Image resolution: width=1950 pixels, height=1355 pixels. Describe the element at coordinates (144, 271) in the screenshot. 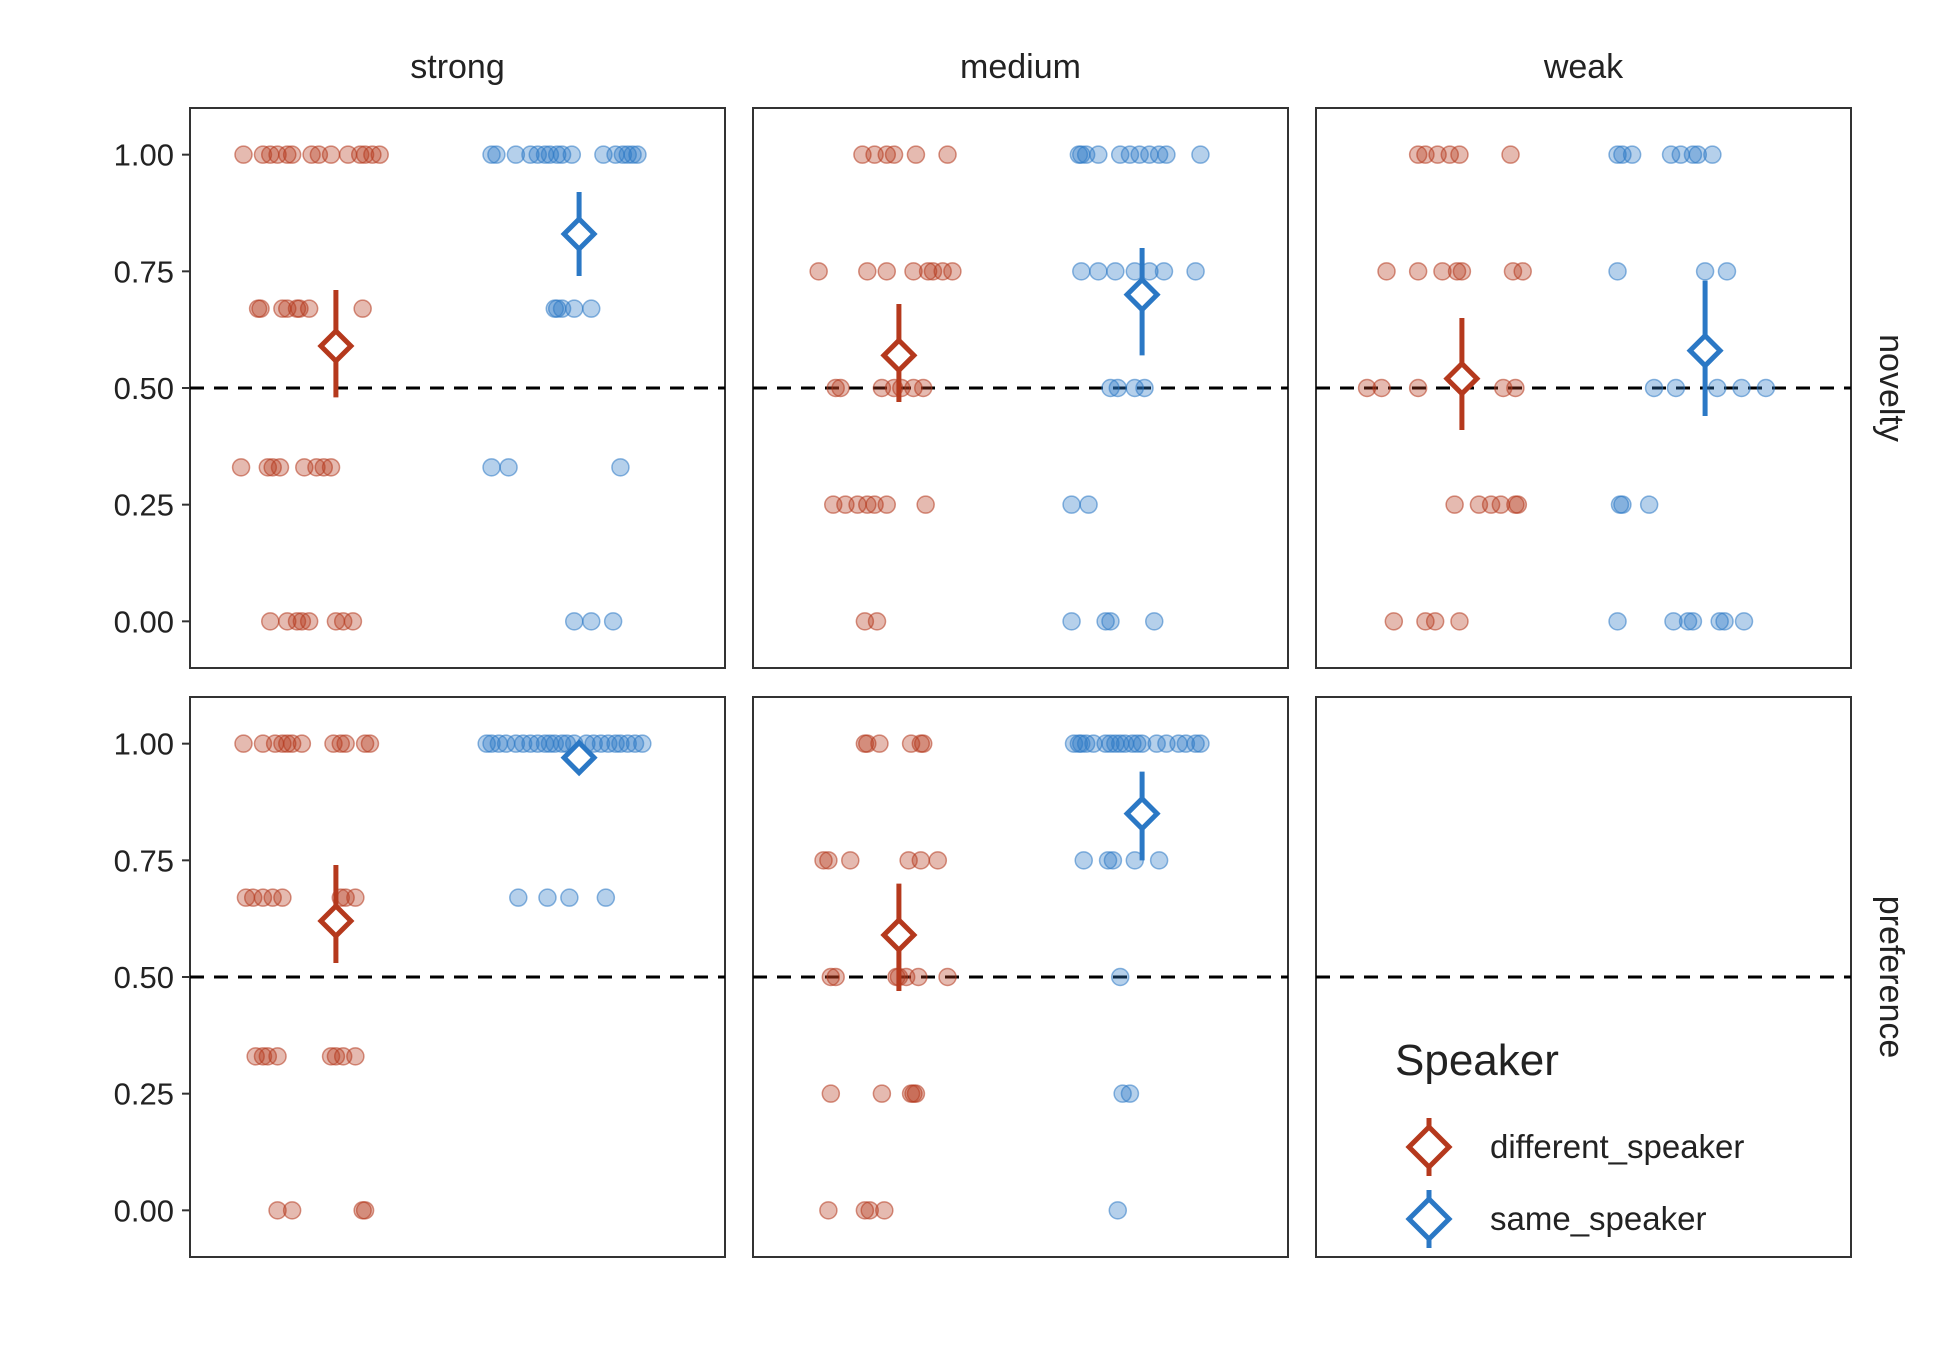

I see `y-tick-label: 0.75` at that location.